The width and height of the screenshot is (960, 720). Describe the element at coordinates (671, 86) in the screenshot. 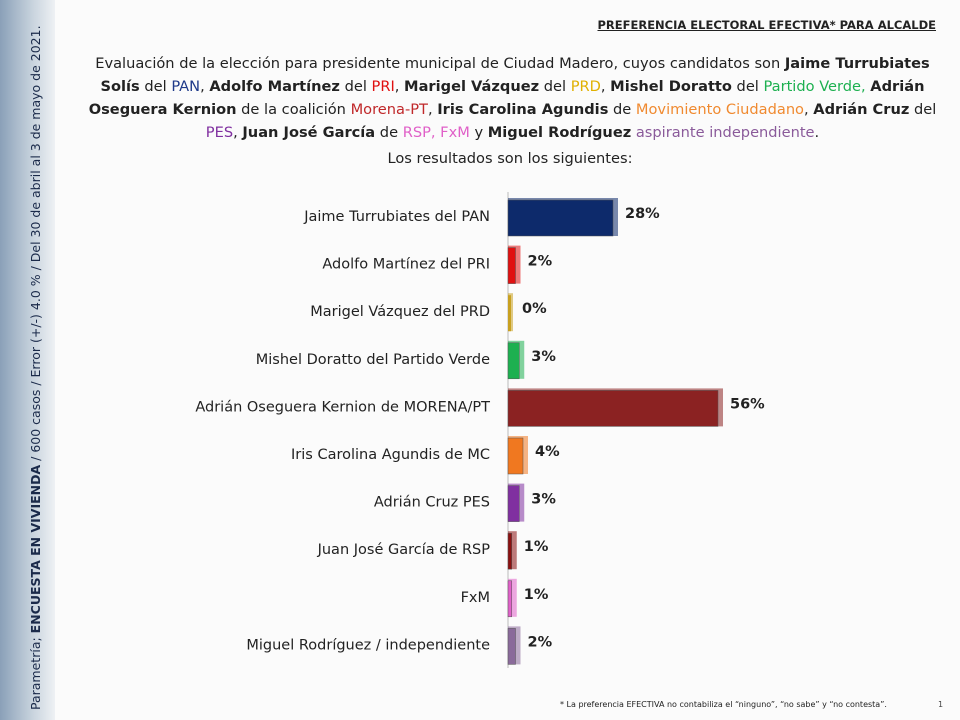

I see `text-run: Mishel Doratto` at that location.